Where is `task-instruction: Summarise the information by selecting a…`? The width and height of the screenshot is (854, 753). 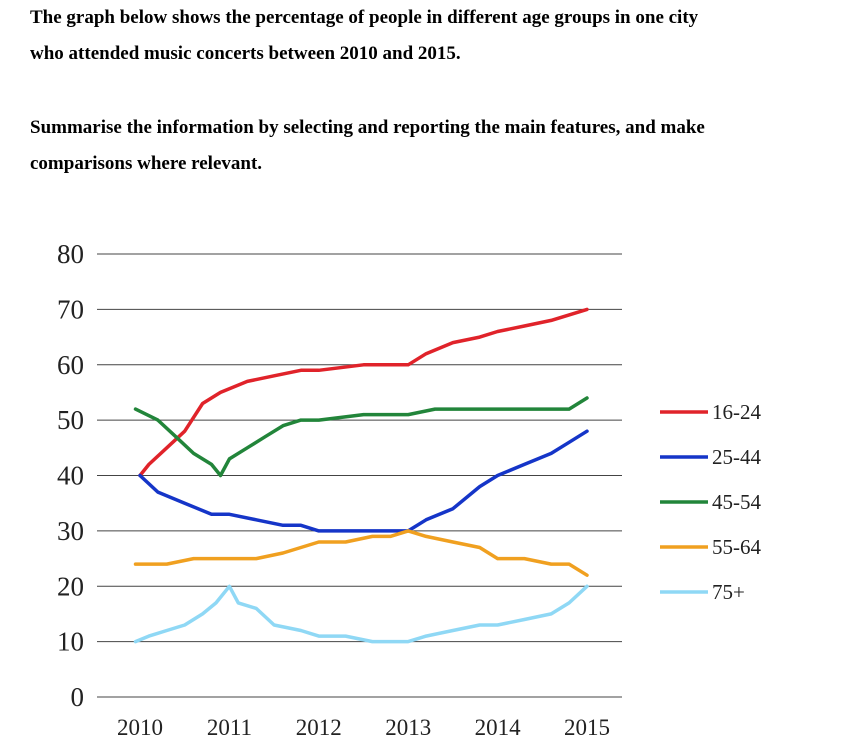 task-instruction: Summarise the information by selecting a… is located at coordinates (430, 146).